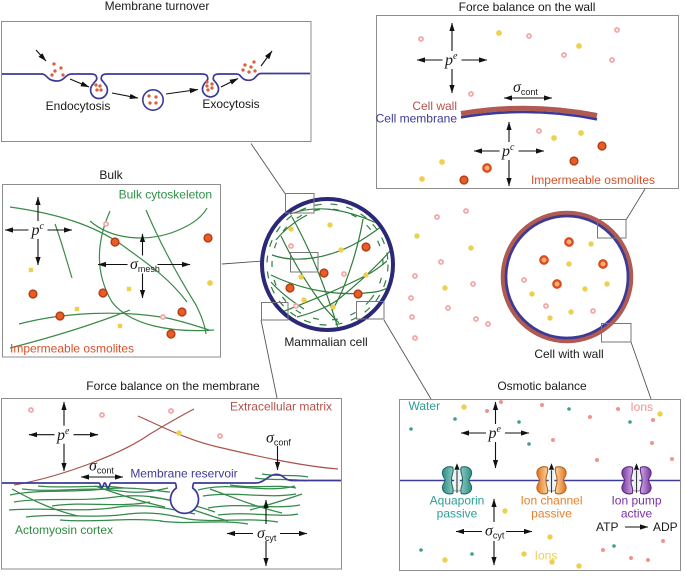 This screenshot has width=685, height=576. I want to click on svg-text: Ion pump, so click(636, 501).